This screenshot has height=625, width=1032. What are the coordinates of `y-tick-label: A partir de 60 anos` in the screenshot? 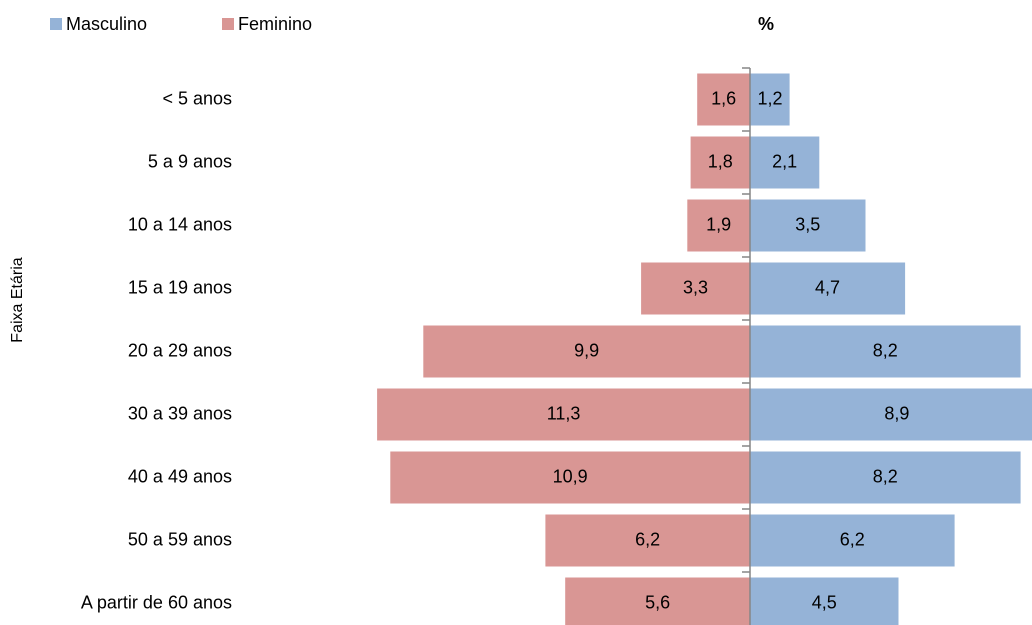 It's located at (156, 602).